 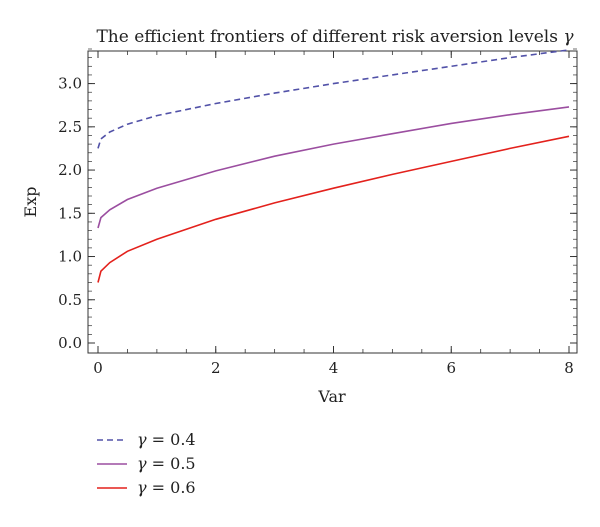 What do you see at coordinates (568, 37) in the screenshot?
I see `chart-title-symbol: γ` at bounding box center [568, 37].